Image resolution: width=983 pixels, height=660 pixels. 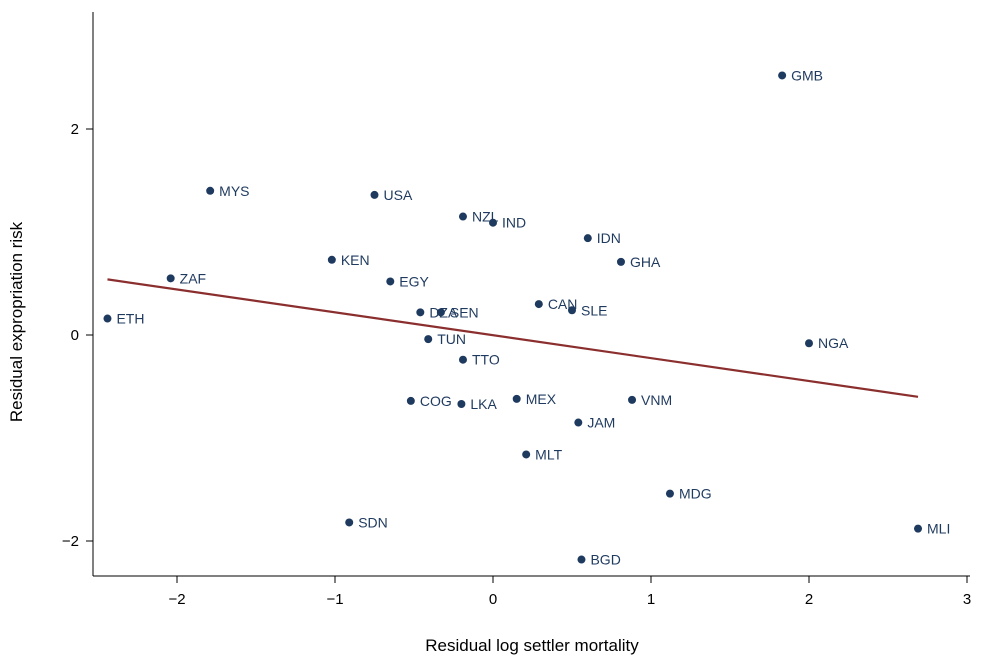 I want to click on point-label: ZAF, so click(x=193, y=278).